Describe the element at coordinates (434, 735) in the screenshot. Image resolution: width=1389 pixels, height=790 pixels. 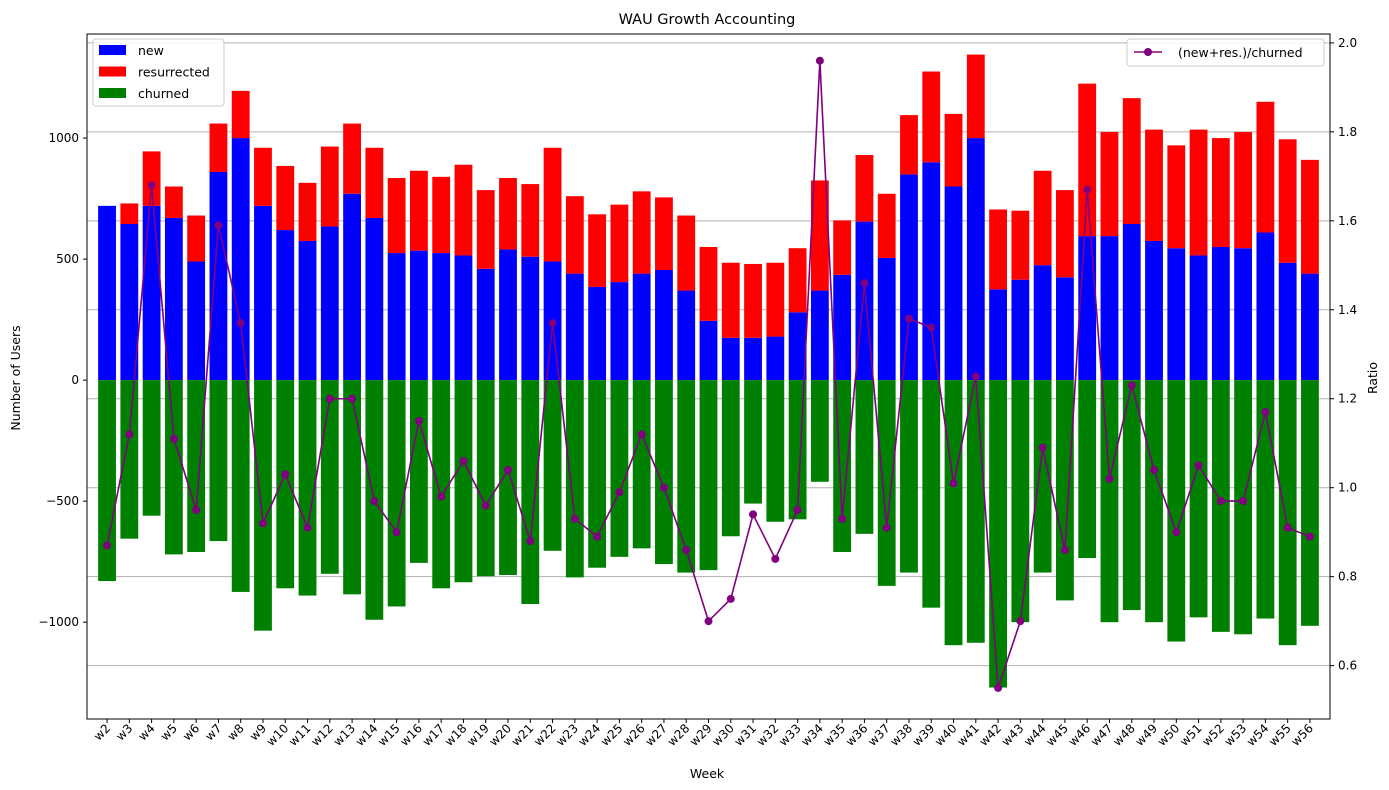
I see `x-tick-label: w17` at that location.